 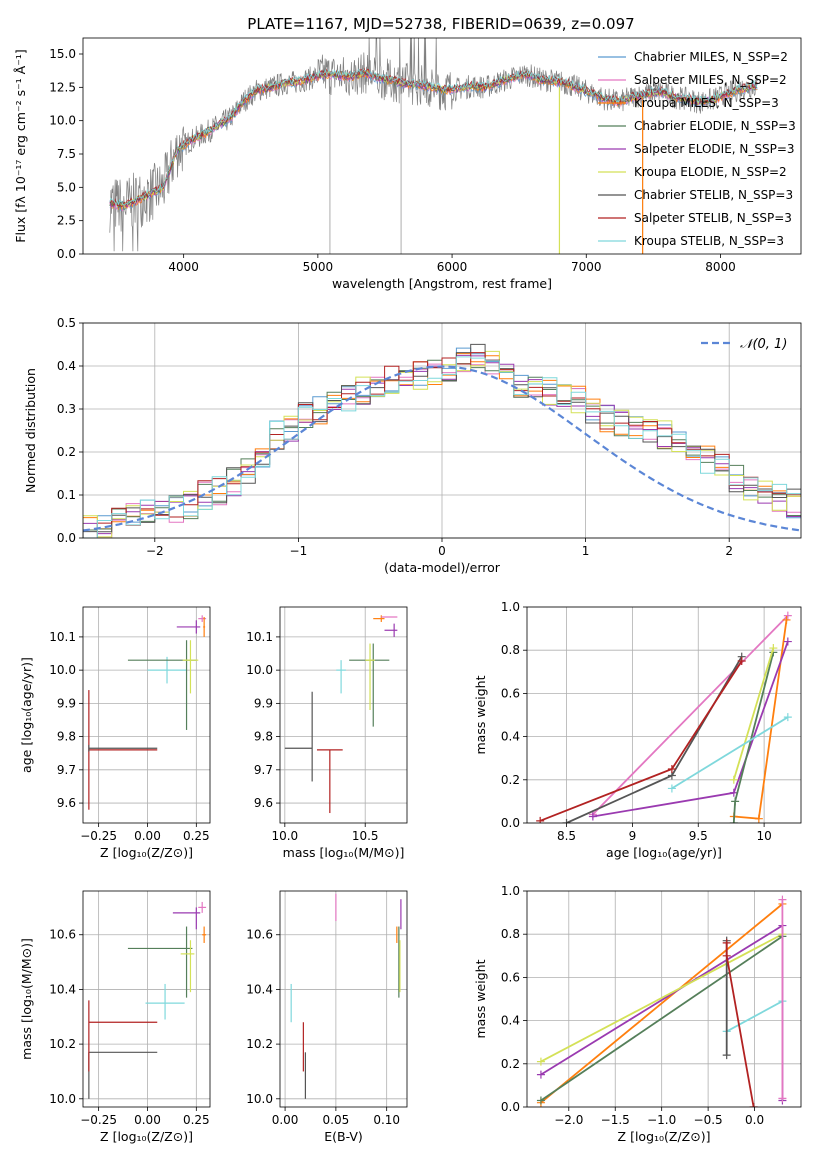 What do you see at coordinates (615, 1120) in the screenshot?
I see `x-tick-label: −1.5` at bounding box center [615, 1120].